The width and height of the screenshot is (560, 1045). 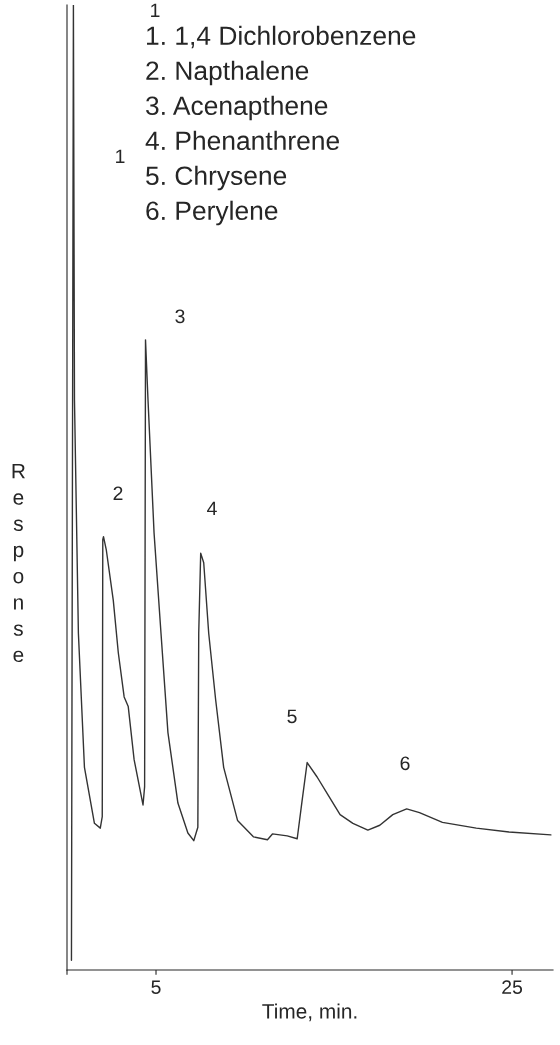 What do you see at coordinates (118, 493) in the screenshot?
I see `annotation: 2` at bounding box center [118, 493].